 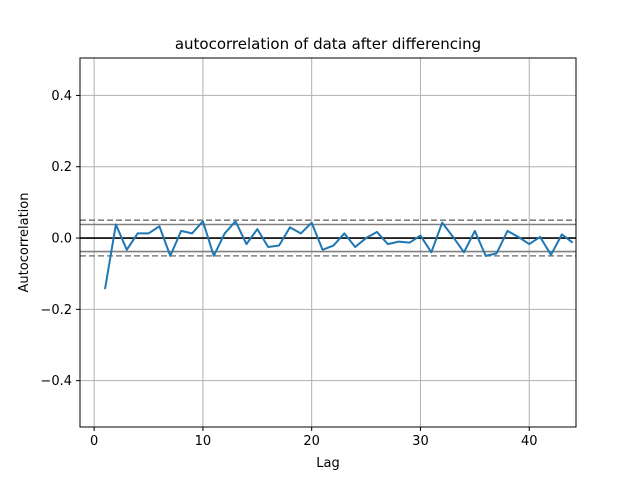 I want to click on y-tick-label: 0.2, so click(x=61, y=167).